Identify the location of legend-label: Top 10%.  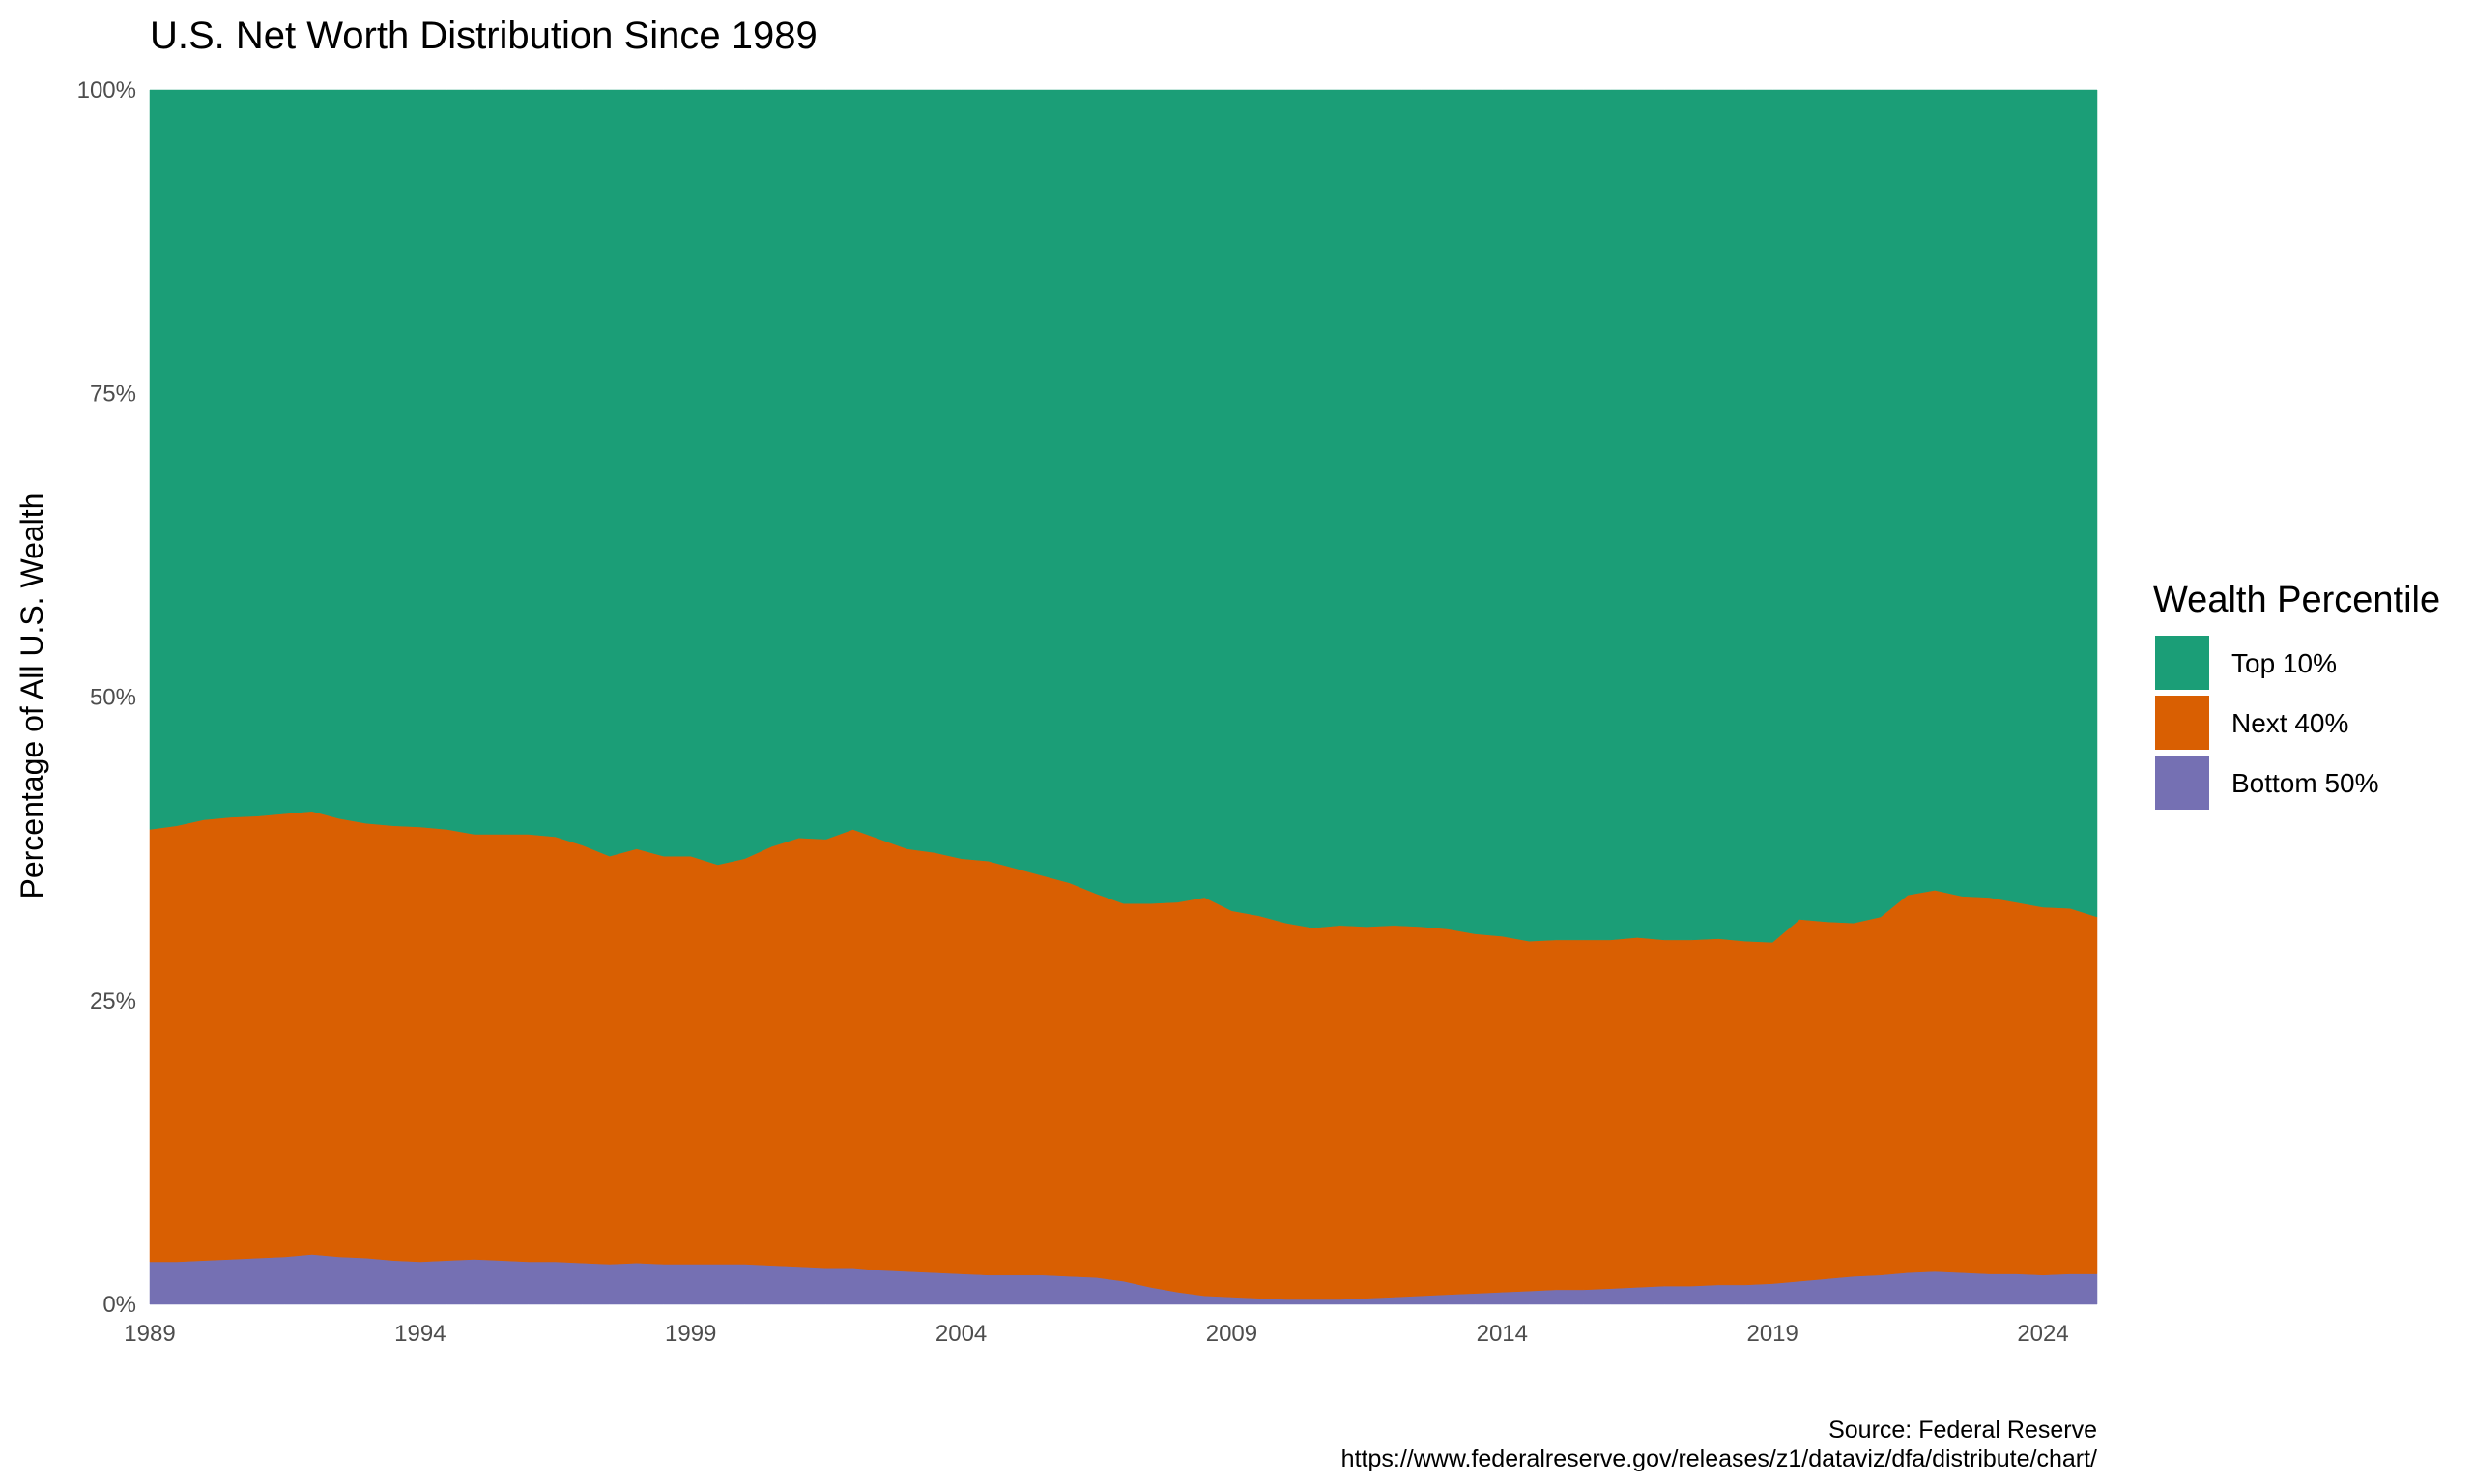
(2284, 663).